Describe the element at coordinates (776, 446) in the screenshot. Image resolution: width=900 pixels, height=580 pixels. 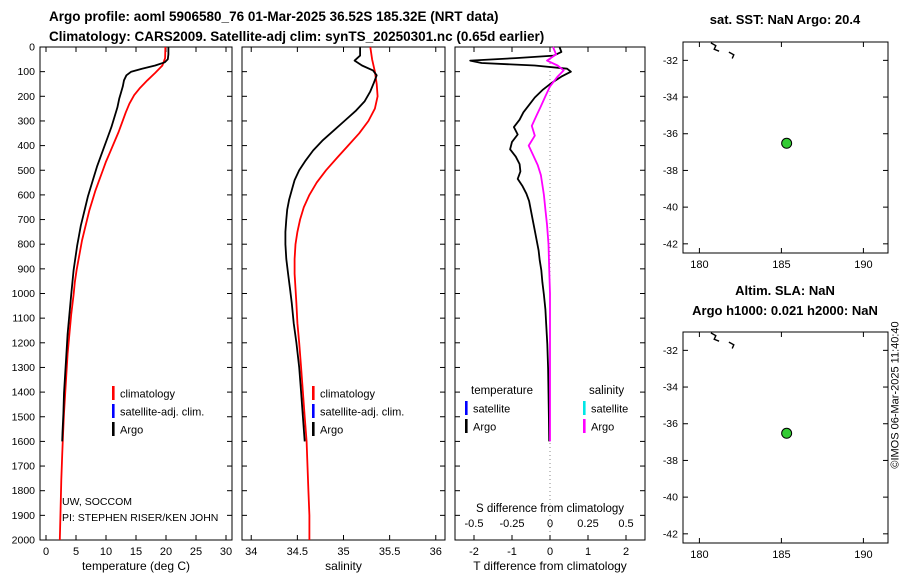
I see `map_sla-panel: 180 185 190 -32 -34 -36 -38 -40 -42` at that location.